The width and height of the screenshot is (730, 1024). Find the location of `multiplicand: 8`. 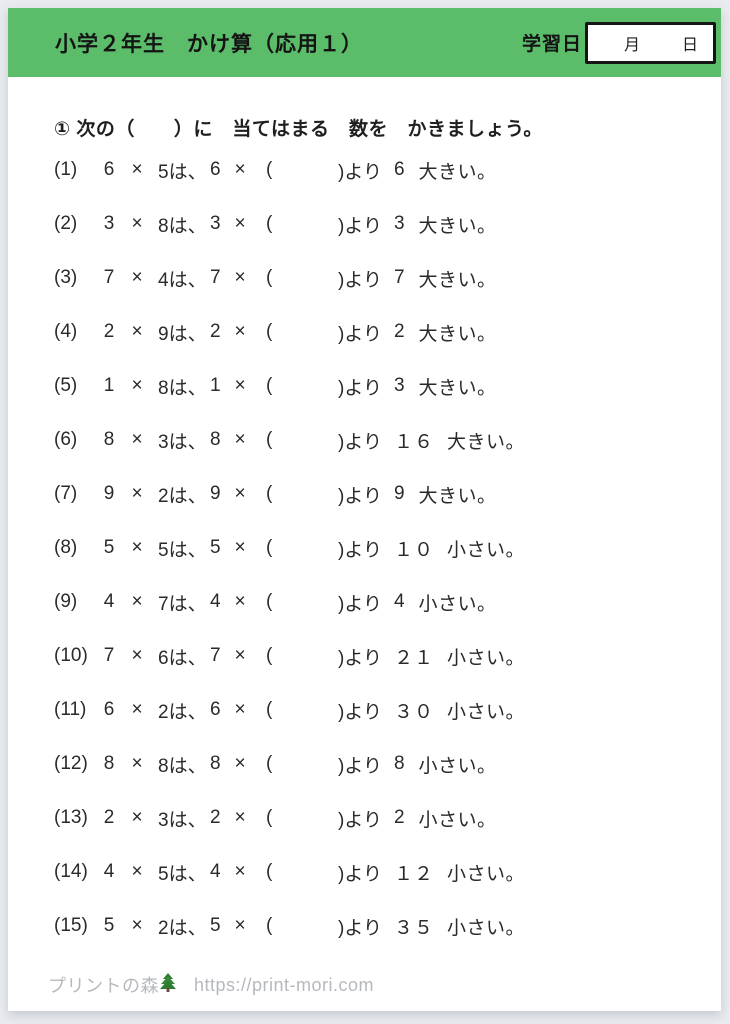

multiplicand: 8 is located at coordinates (109, 439).